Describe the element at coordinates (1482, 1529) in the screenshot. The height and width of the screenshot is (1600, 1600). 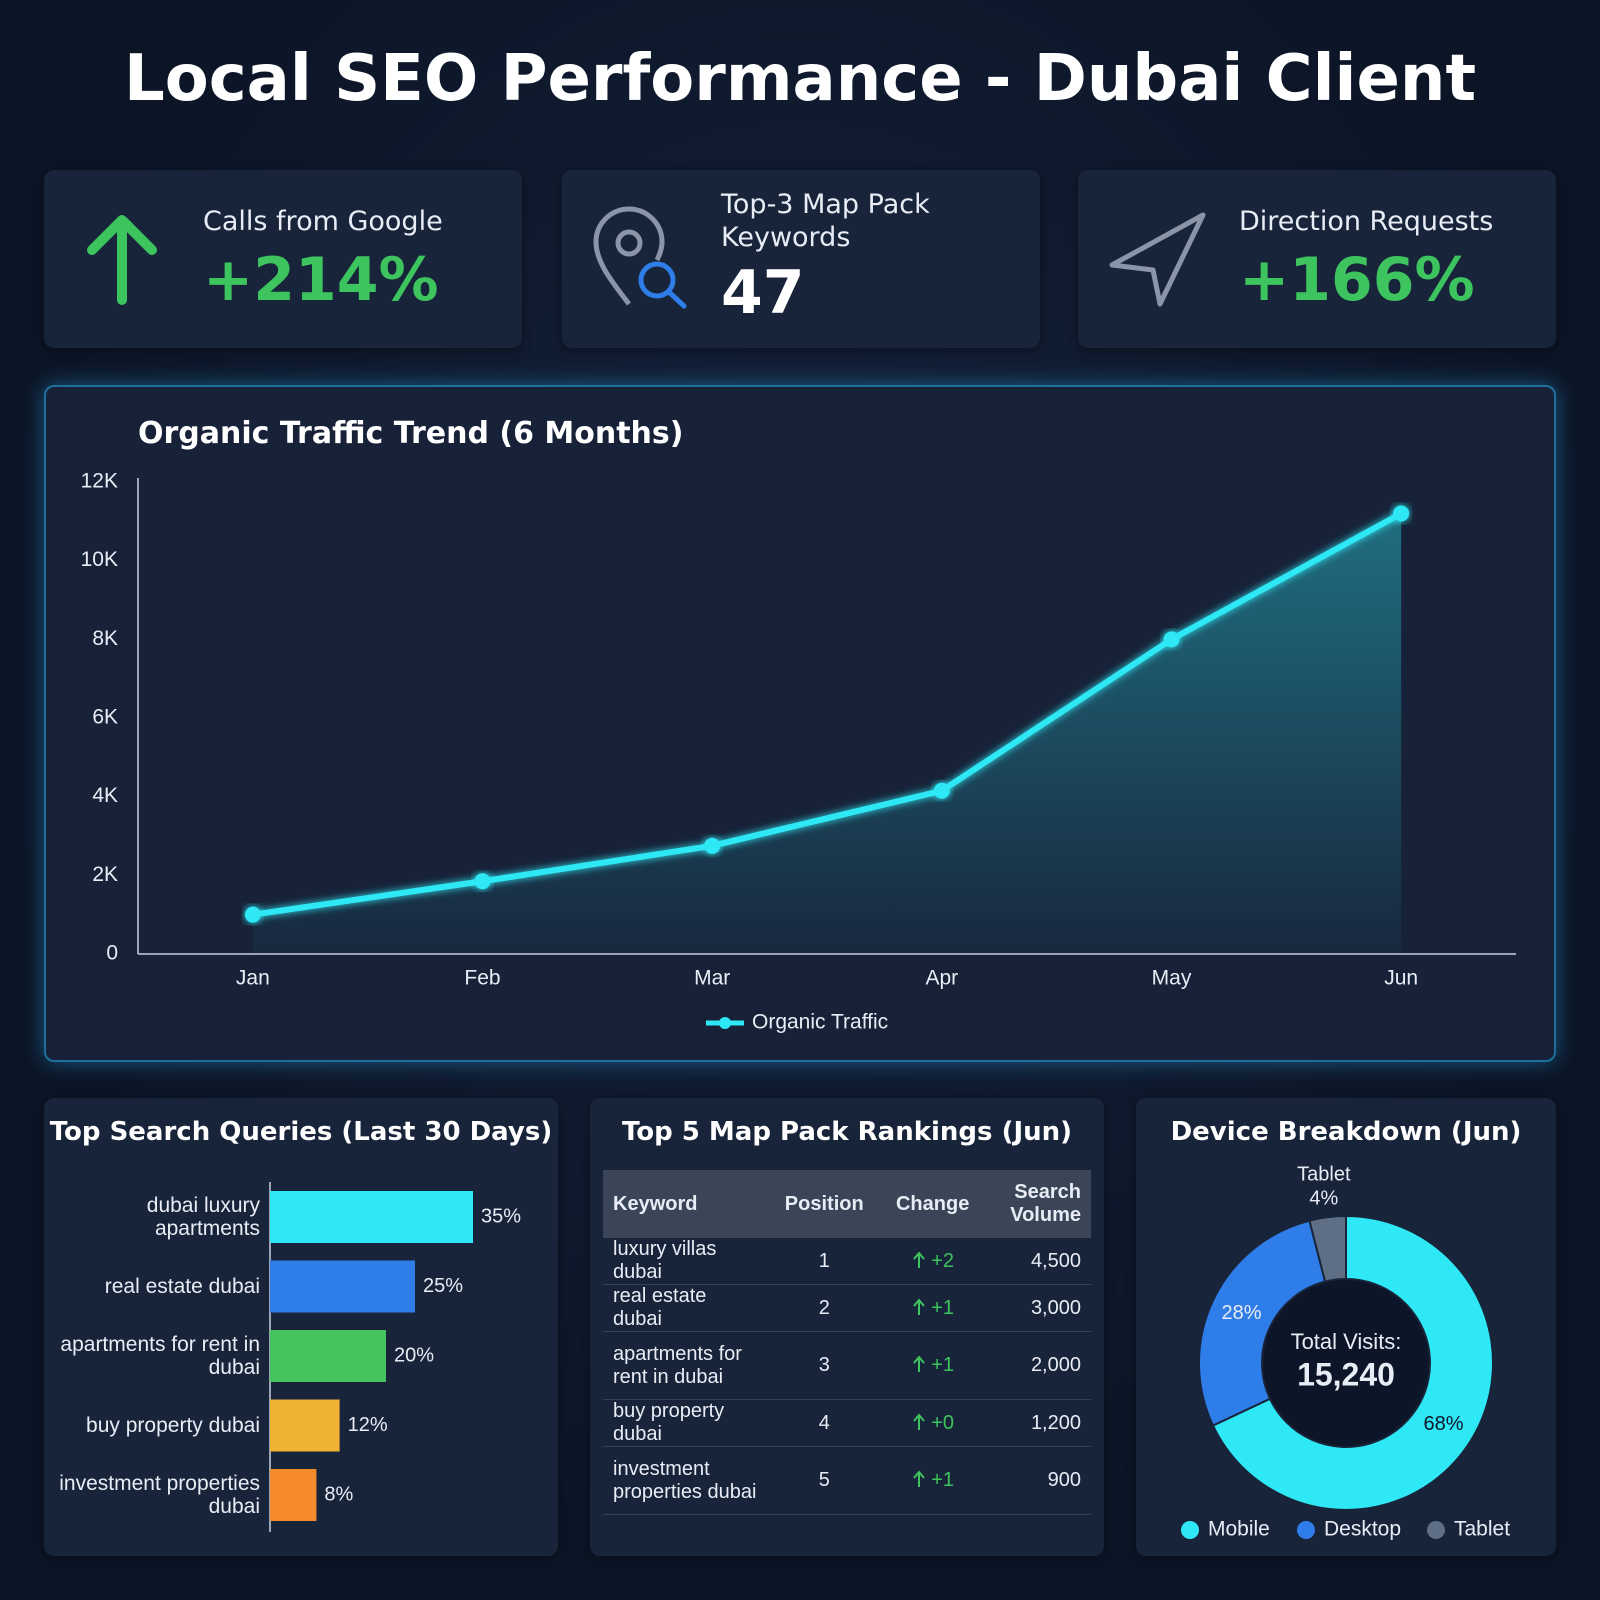
I see `legend-label: Tablet` at that location.